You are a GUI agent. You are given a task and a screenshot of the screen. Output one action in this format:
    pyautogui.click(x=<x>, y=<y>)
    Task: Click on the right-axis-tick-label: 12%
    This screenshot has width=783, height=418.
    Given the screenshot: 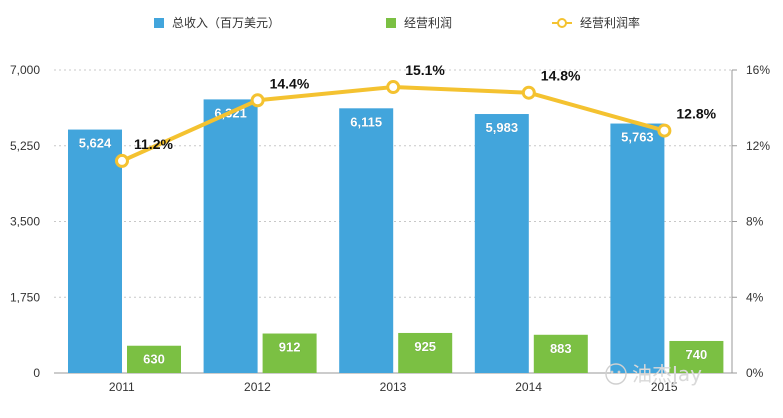 What is the action you would take?
    pyautogui.click(x=758, y=146)
    